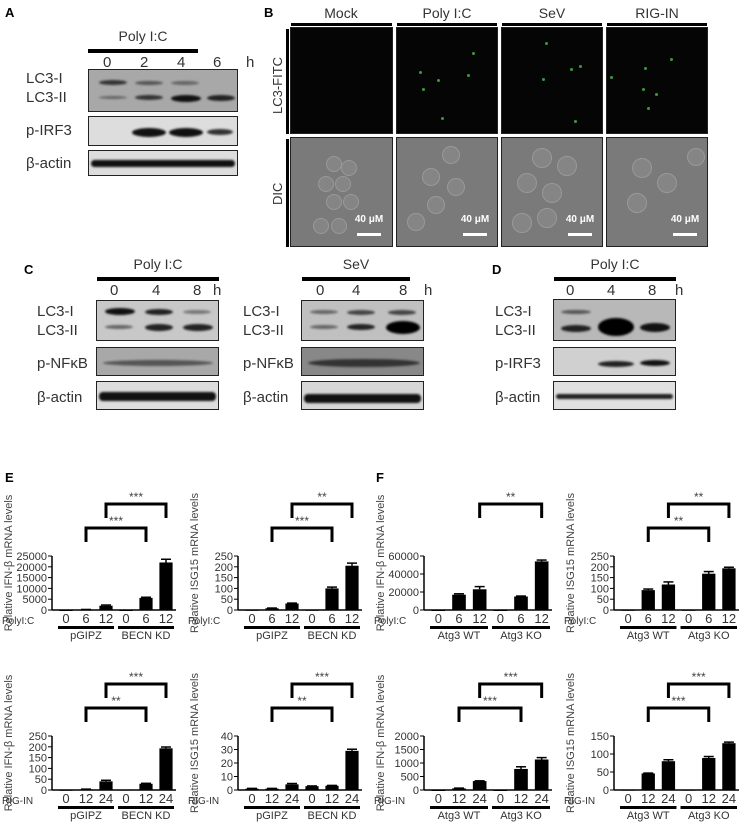 This screenshot has width=749, height=831. Describe the element at coordinates (287, 81) in the screenshot. I see `row-bar` at that location.